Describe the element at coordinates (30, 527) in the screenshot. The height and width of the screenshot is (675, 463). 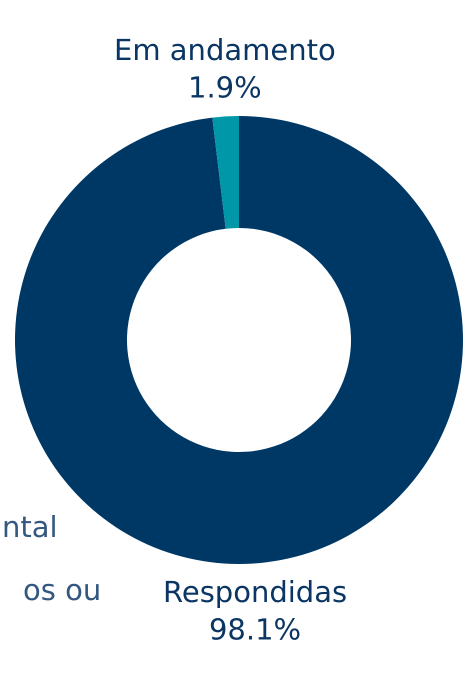
I see `text: ntal` at that location.